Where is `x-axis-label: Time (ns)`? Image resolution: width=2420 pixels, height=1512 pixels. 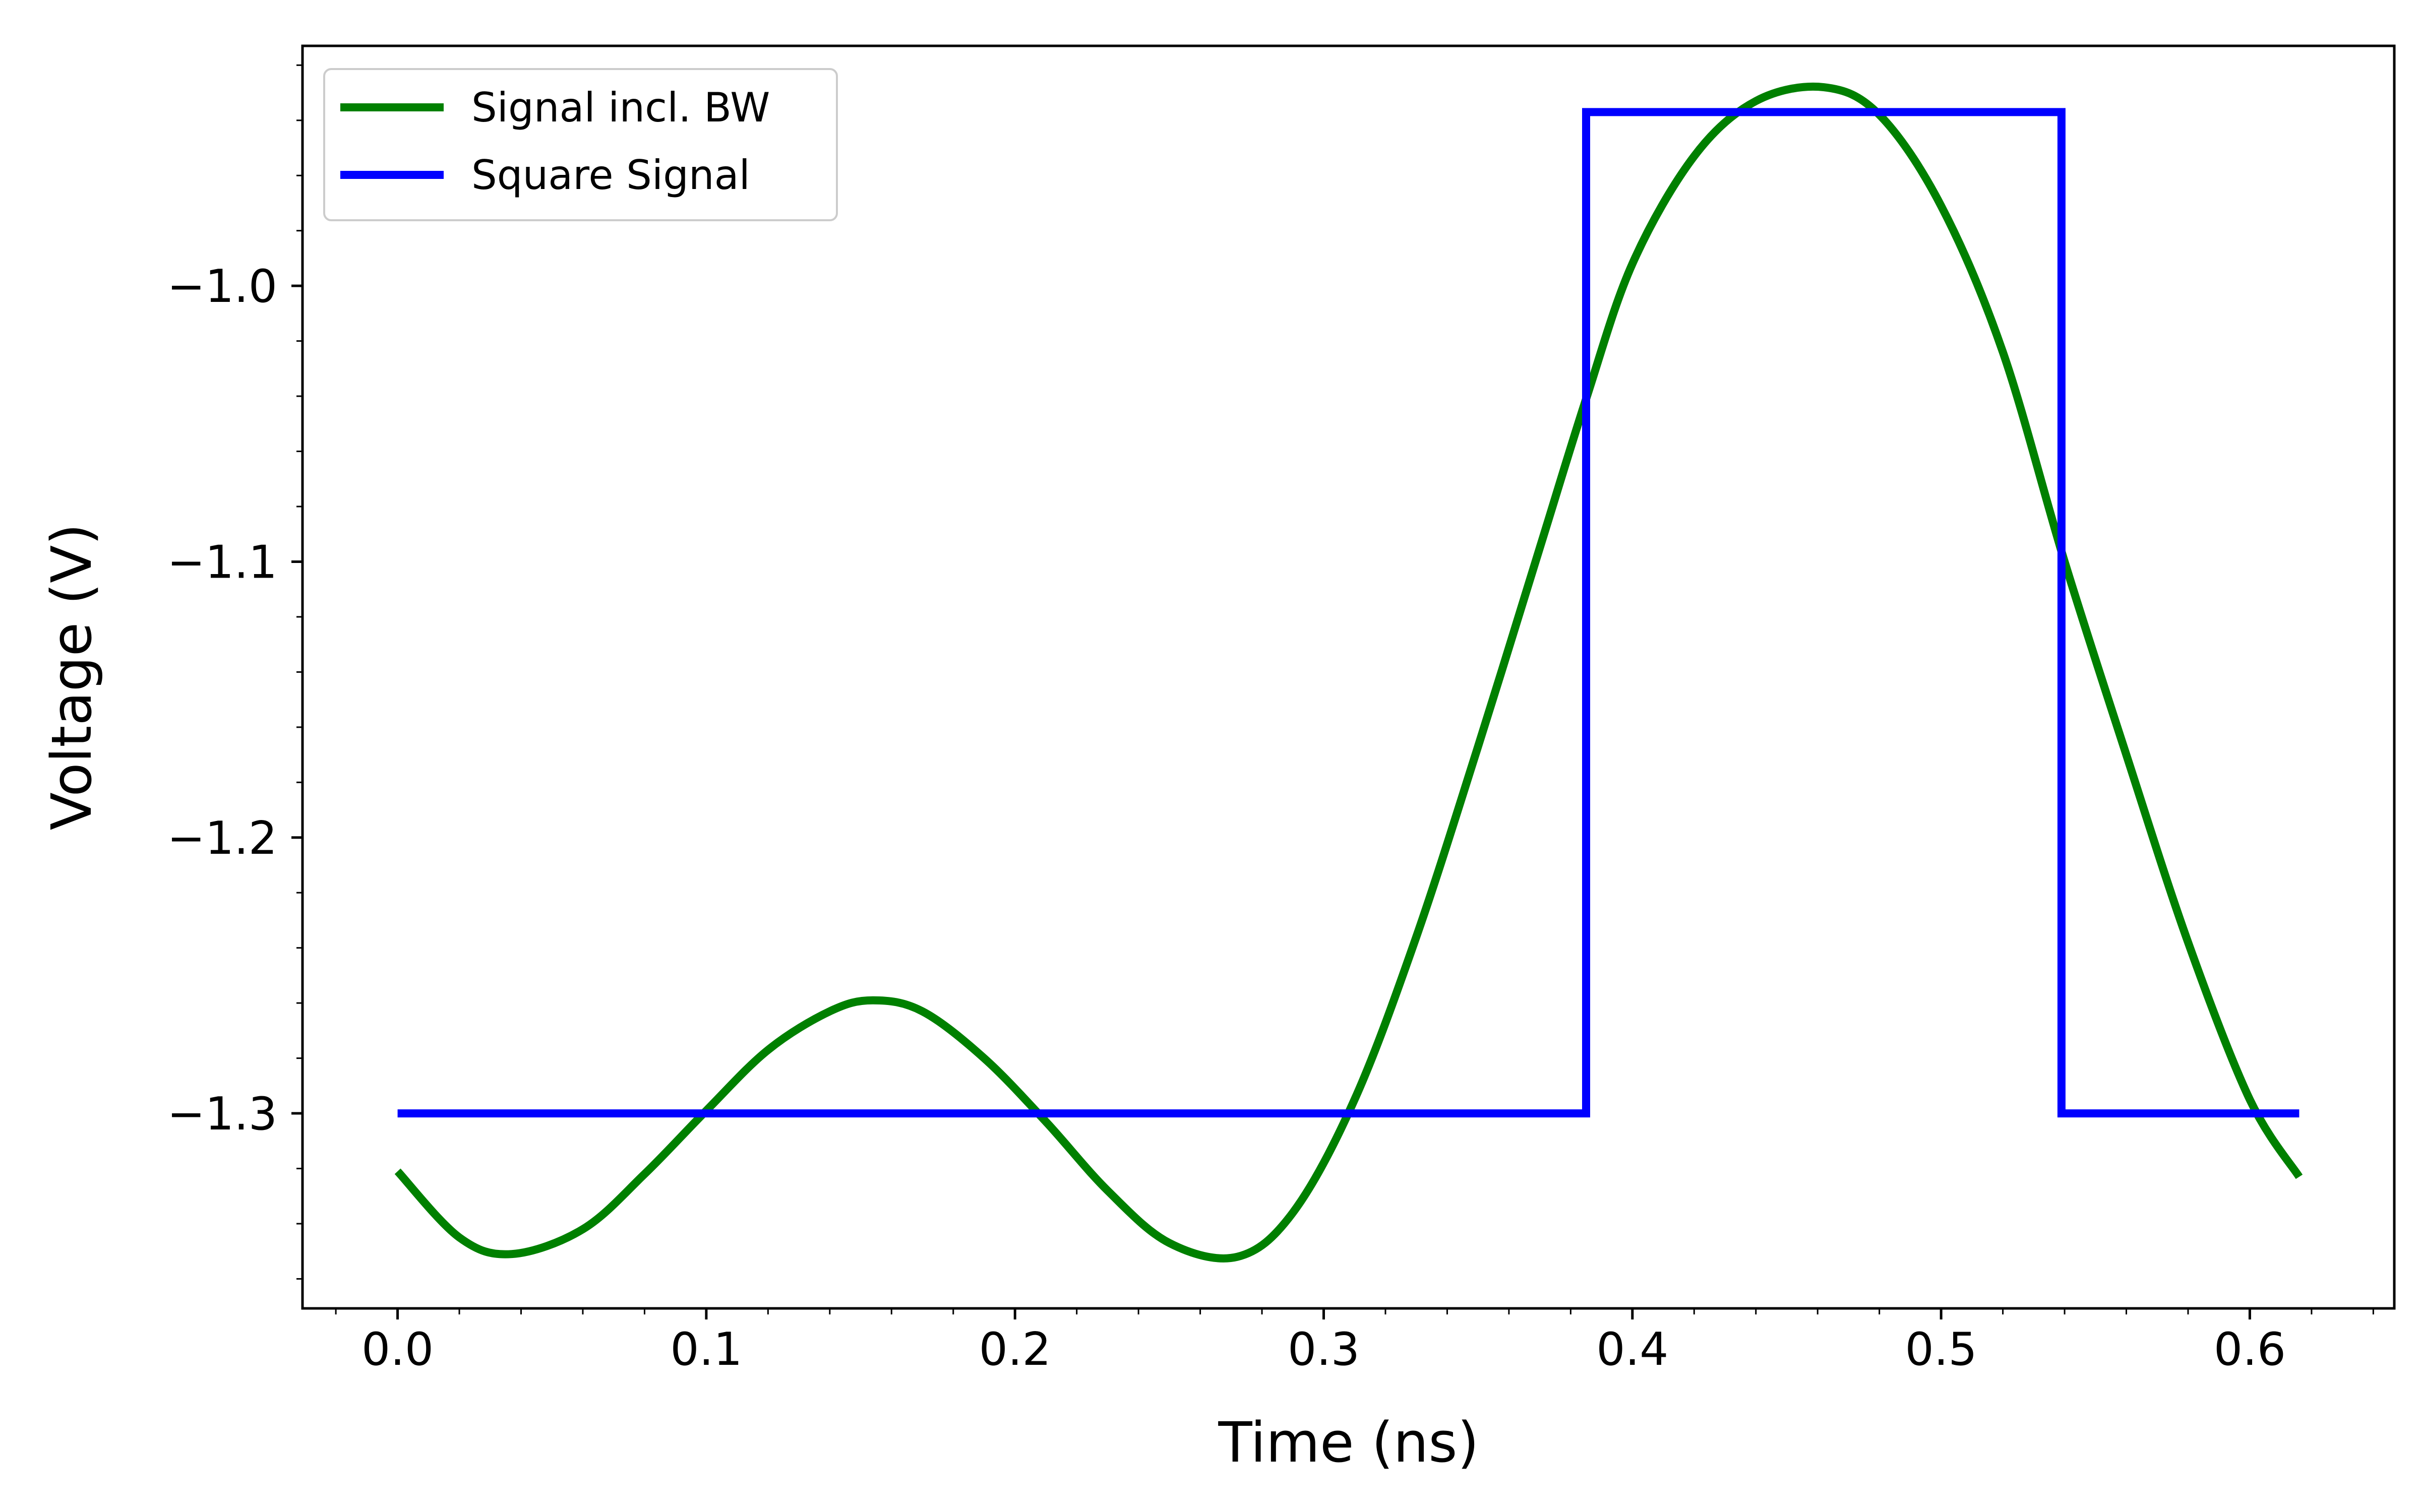
x-axis-label: Time (ns) is located at coordinates (1348, 1442).